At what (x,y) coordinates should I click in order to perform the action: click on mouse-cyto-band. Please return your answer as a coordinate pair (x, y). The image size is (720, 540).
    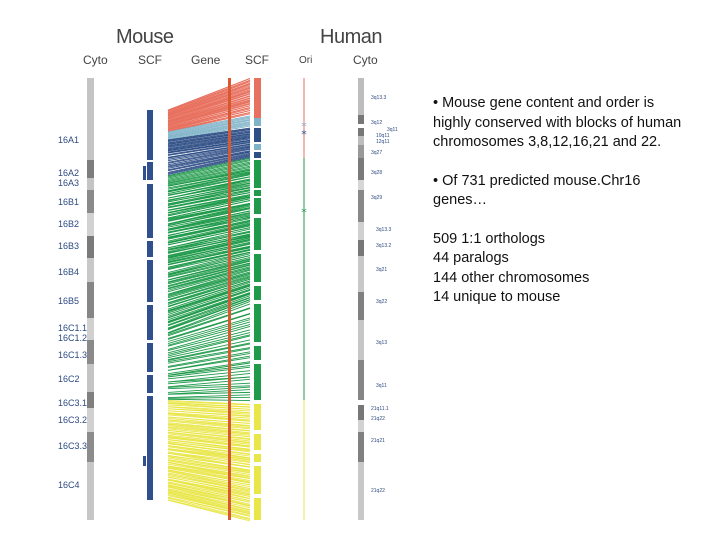
    Looking at the image, I should click on (90, 329).